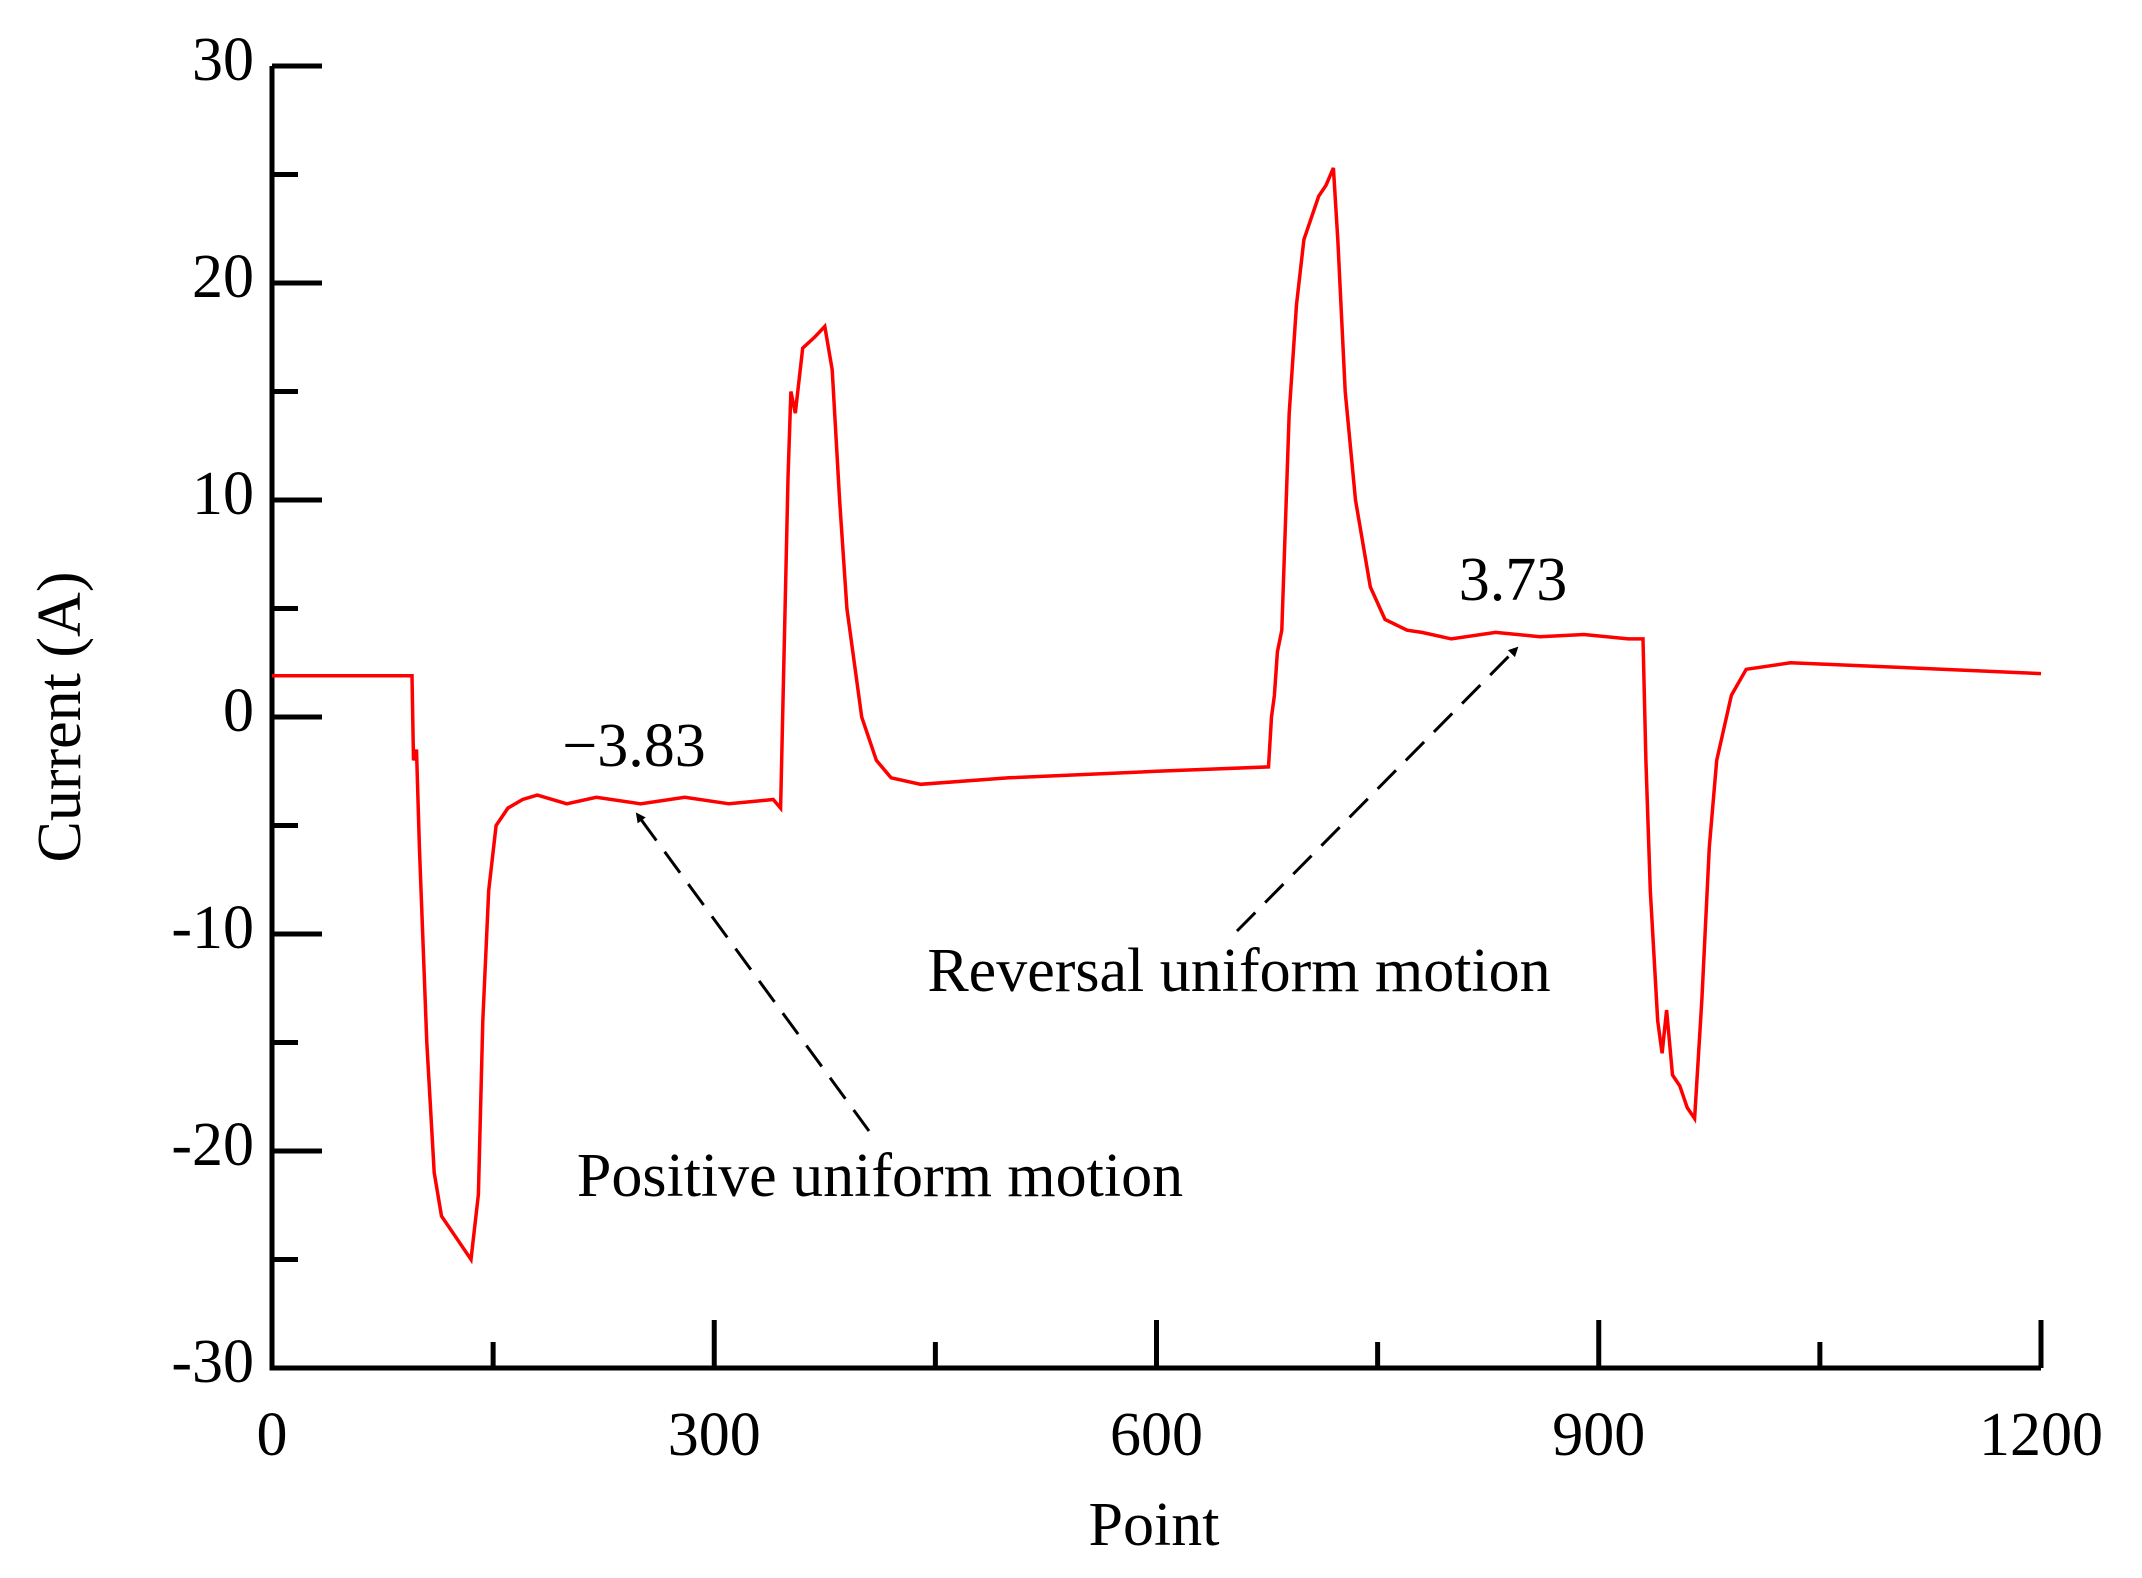 The image size is (2142, 1578). I want to click on annotation: Positive uniform motion, so click(880, 1176).